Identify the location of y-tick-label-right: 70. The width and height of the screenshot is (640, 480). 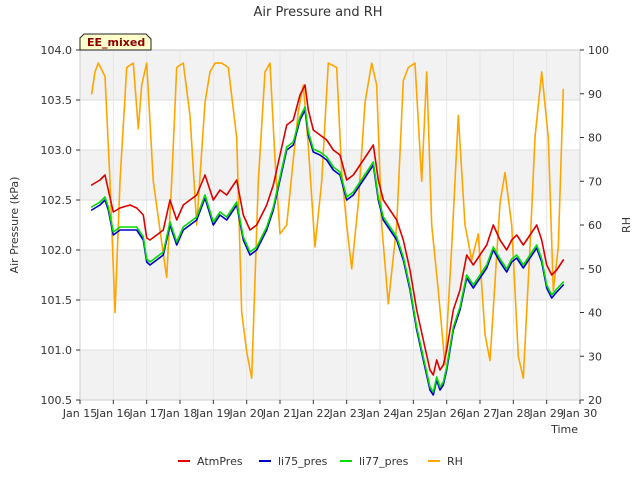
(595, 181).